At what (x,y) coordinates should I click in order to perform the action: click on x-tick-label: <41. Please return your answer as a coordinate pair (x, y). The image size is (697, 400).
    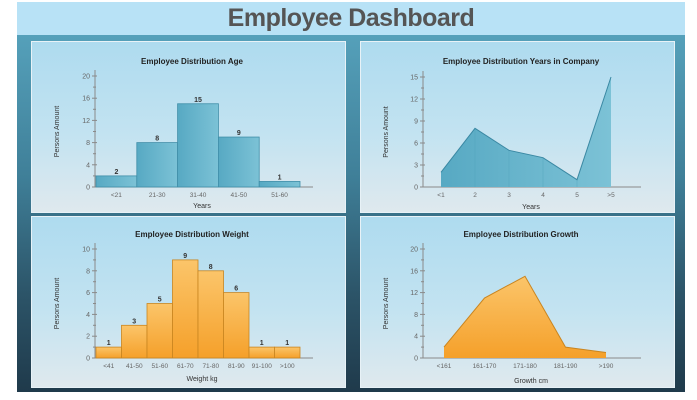
    Looking at the image, I should click on (108, 366).